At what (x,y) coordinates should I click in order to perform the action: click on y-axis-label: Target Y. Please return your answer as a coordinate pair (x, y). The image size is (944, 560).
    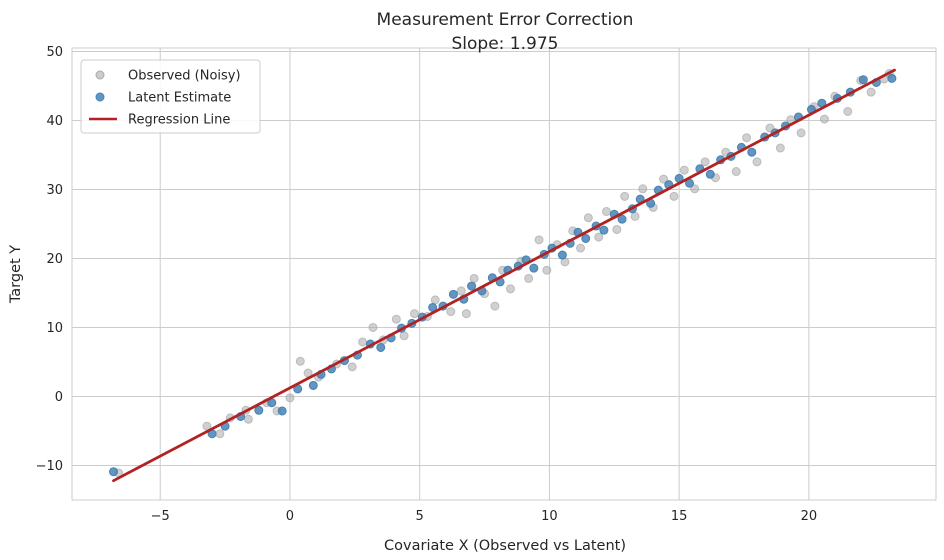
    Looking at the image, I should click on (16, 274).